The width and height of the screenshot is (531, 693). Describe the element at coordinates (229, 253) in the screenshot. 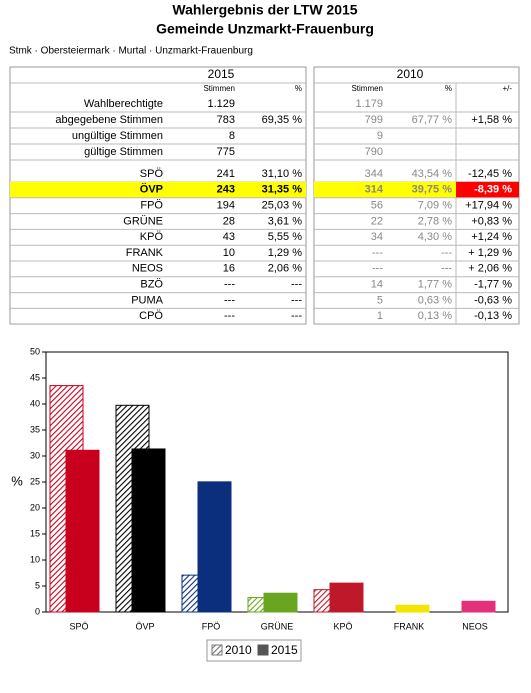

I see `table-cell: 10` at that location.